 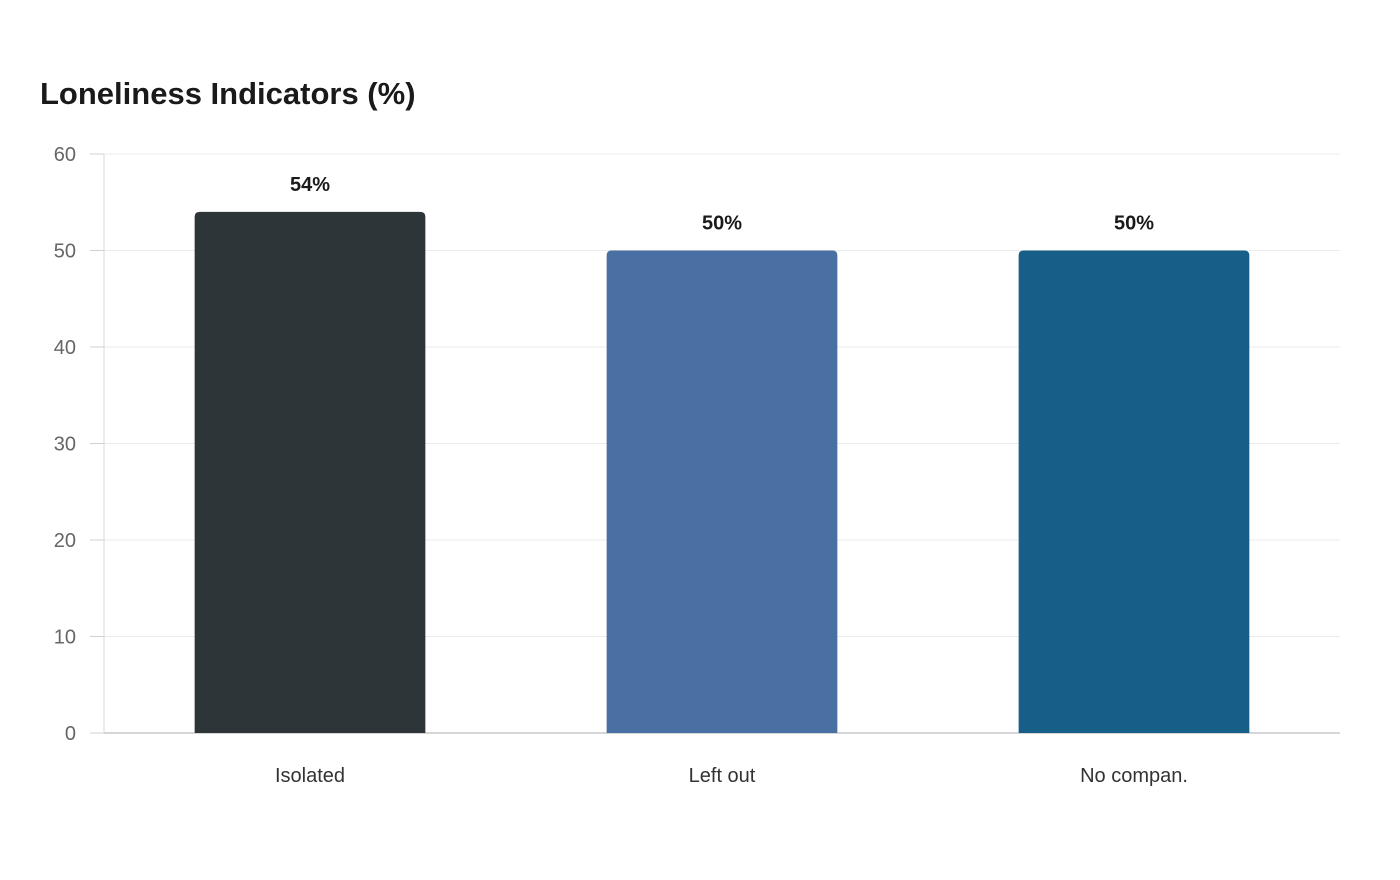 I want to click on x-category-label: Isolated, so click(x=310, y=776).